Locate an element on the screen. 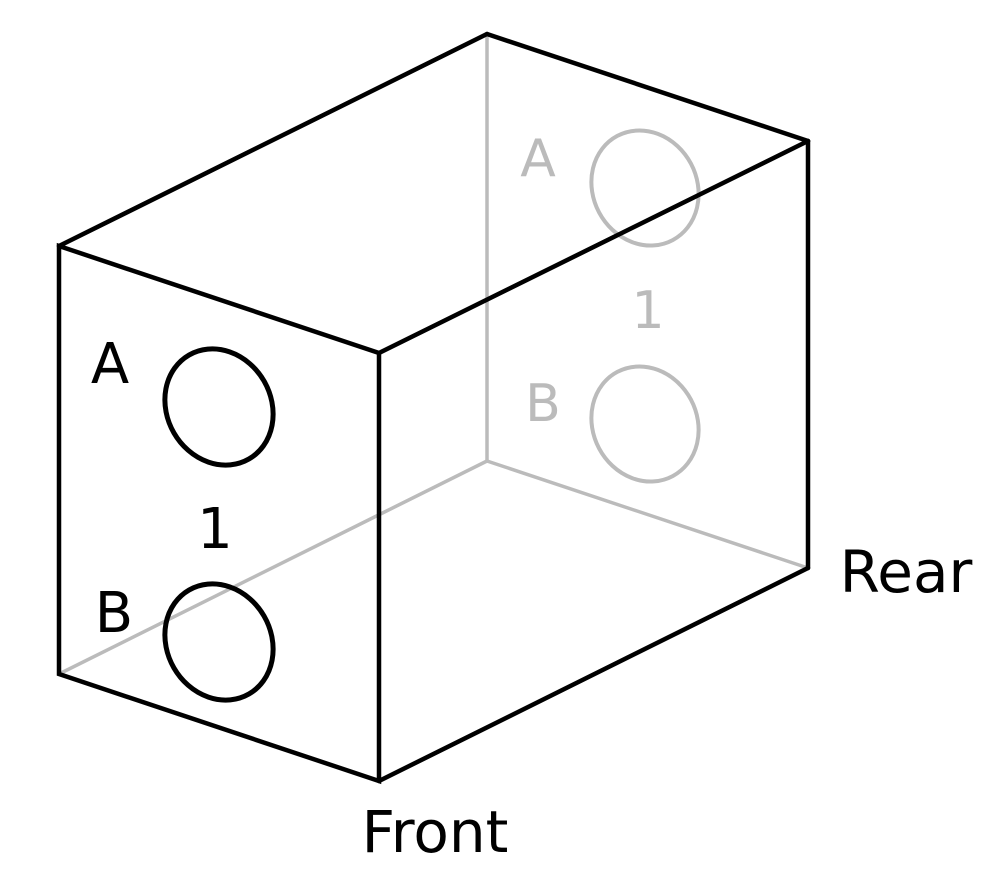 The image size is (1003, 884). hidden-bottom-left-edge is located at coordinates (273, 567).